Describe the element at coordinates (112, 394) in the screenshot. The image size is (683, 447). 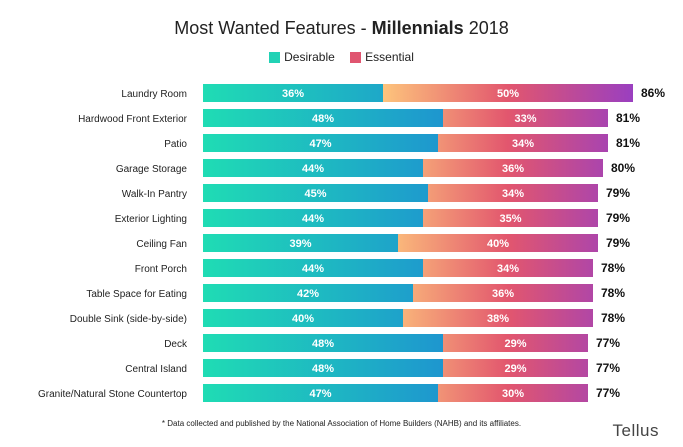
I see `category-label-granite-natural-stone-countertop: Granite/Natural Stone Countertop` at that location.